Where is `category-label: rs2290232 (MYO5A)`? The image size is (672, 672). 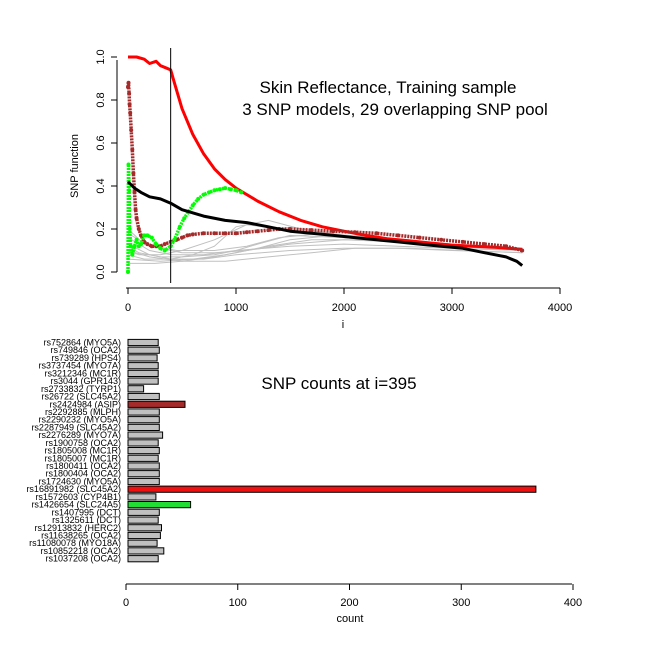
category-label: rs2290232 (MYO5A) is located at coordinates (79, 420).